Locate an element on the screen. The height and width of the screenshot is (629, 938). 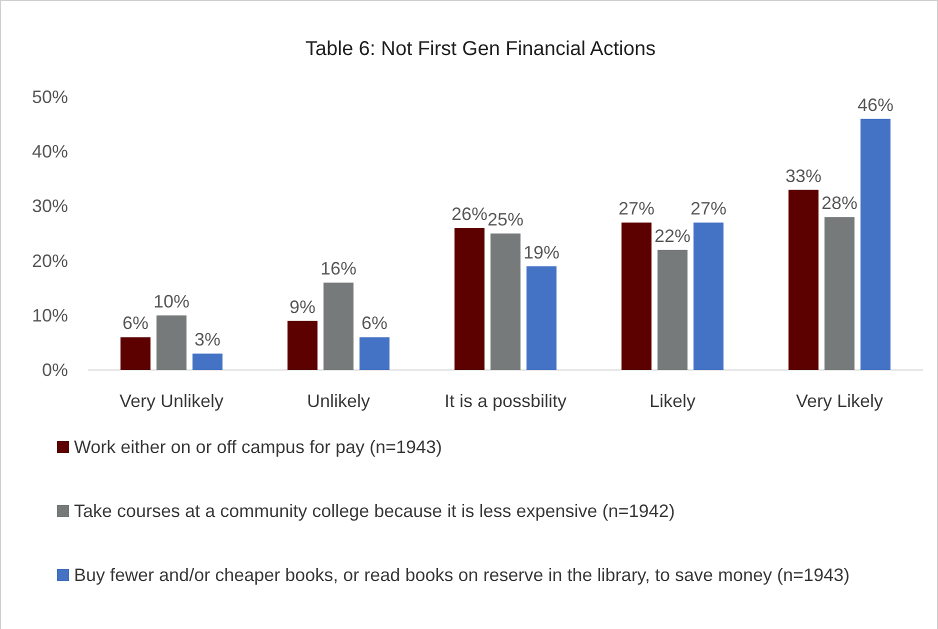
x-tick-label: Likely is located at coordinates (672, 401).